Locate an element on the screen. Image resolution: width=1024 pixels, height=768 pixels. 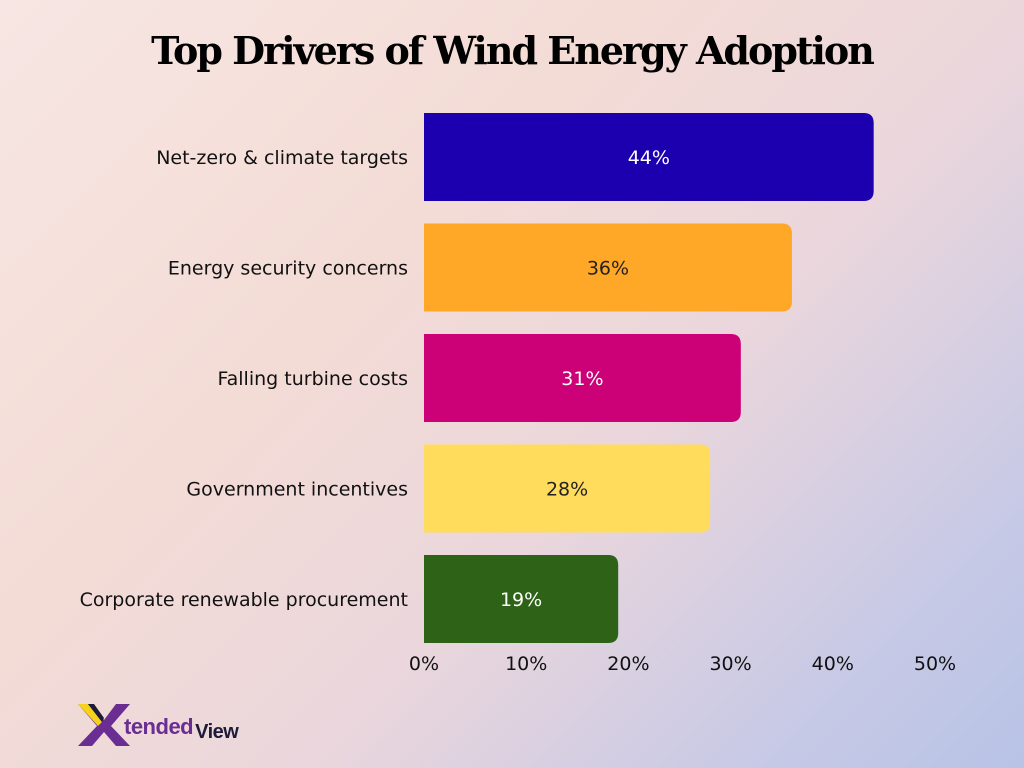
category-label: Net-zero & climate targets is located at coordinates (282, 158).